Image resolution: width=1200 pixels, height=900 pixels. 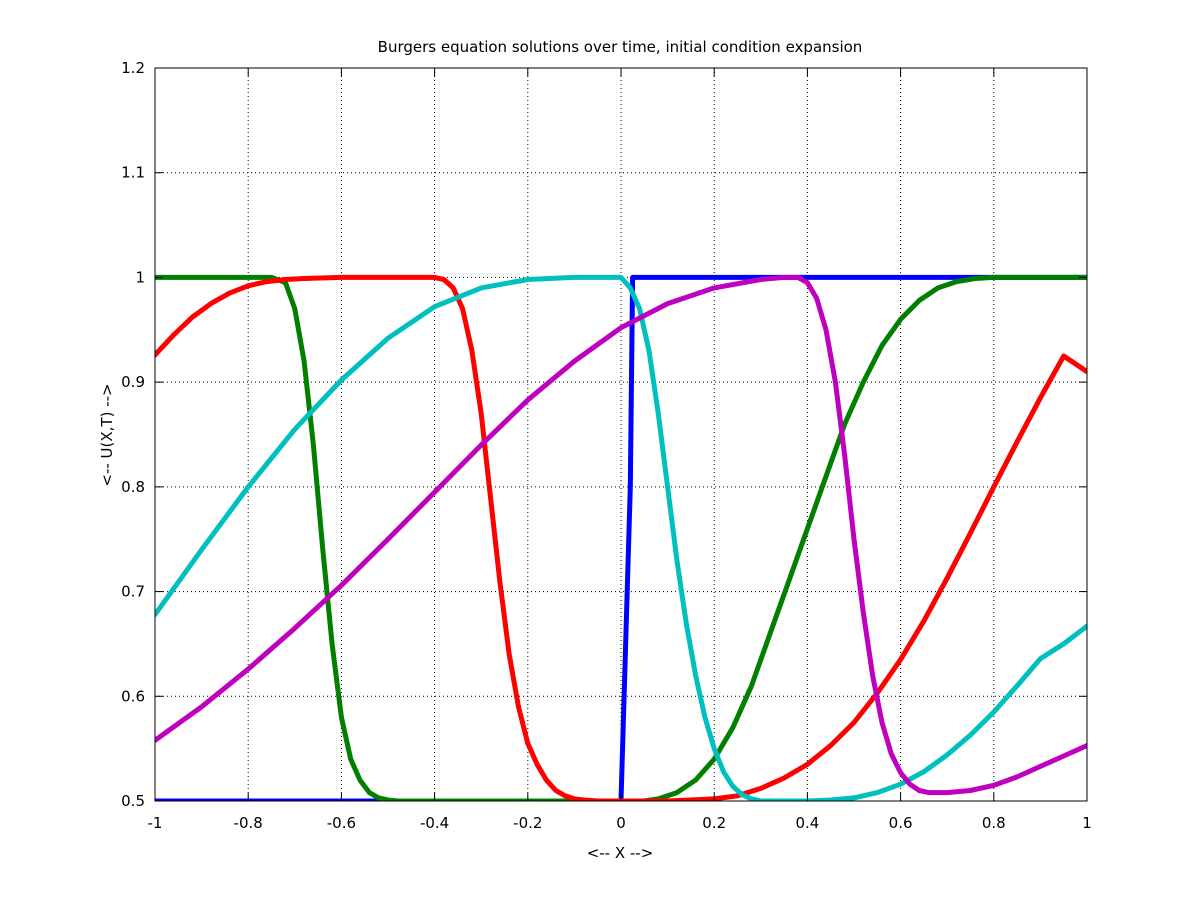 What do you see at coordinates (133, 382) in the screenshot?
I see `y-tick-label: 0.9` at bounding box center [133, 382].